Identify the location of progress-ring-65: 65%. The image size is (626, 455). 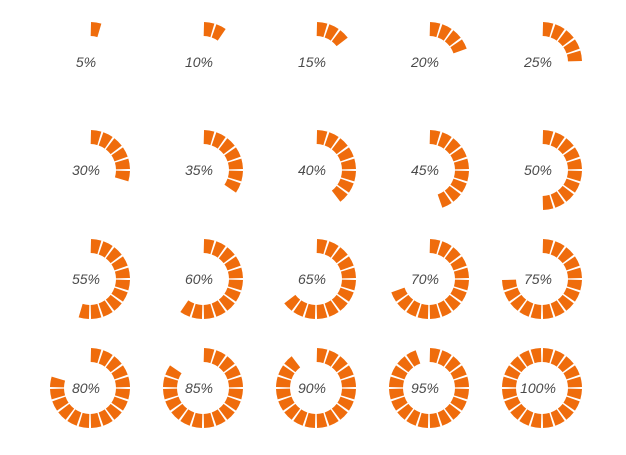
(320, 279).